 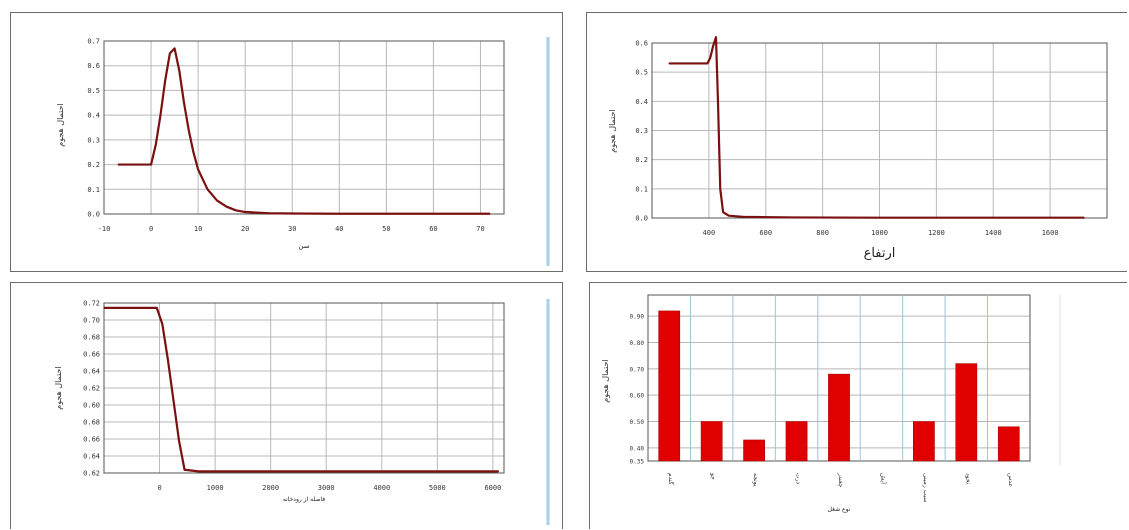 What do you see at coordinates (671, 479) in the screenshot?
I see `x-category-label: گندم` at bounding box center [671, 479].